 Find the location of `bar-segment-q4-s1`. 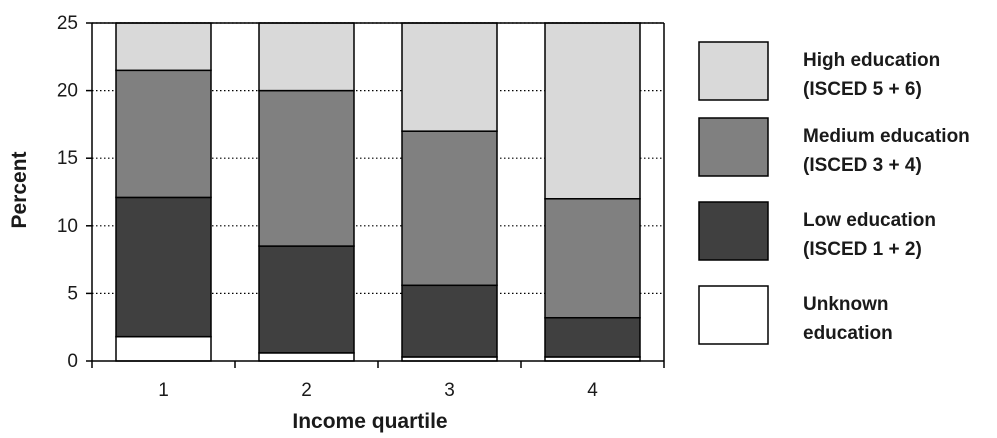

bar-segment-q4-s1 is located at coordinates (592, 337).